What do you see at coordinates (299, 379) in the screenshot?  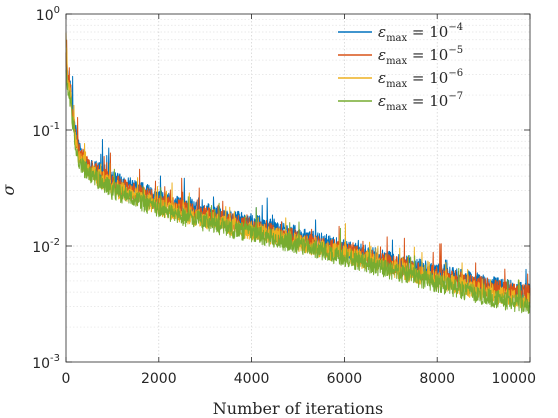 I see `x-tick-labels: 0 2000 4000 6000 8000 10000` at bounding box center [299, 379].